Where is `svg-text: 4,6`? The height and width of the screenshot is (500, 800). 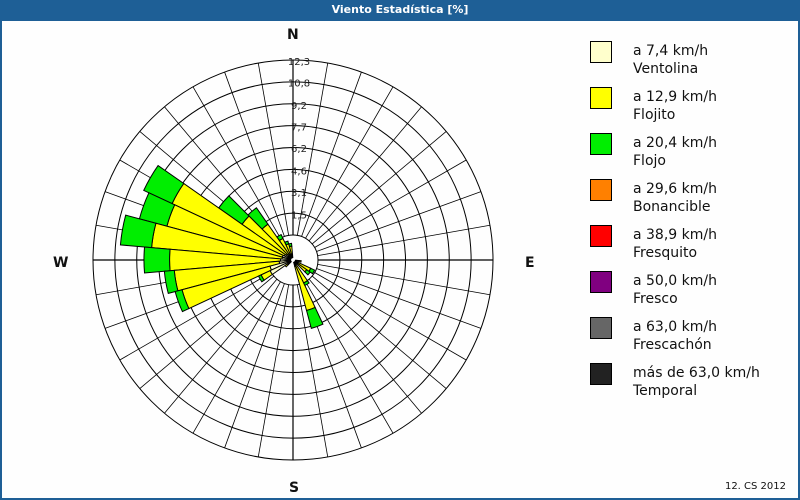
svg-text: 4,6 is located at coordinates (299, 172).